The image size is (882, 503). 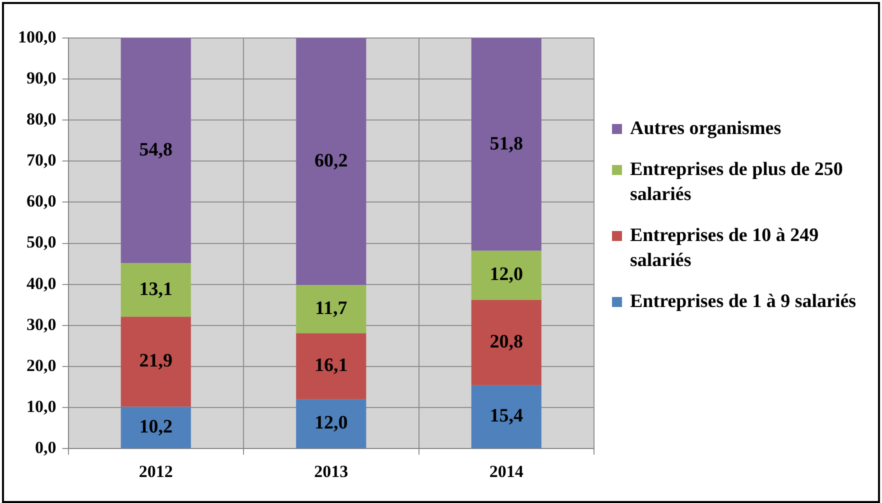 I want to click on x-tick-label: 2014, so click(x=506, y=472).